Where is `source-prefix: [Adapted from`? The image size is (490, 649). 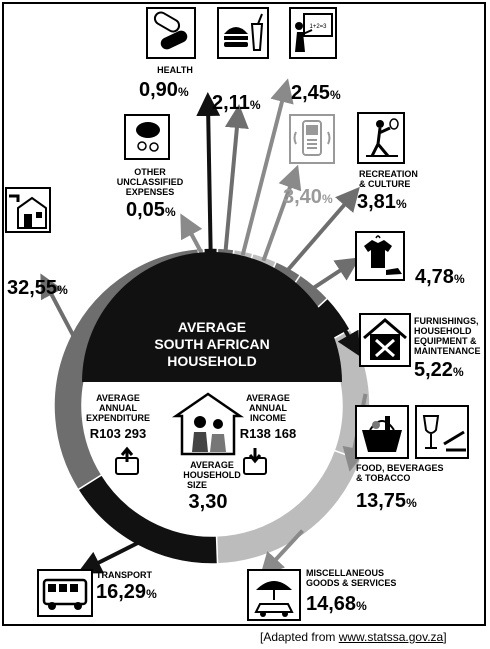 source-prefix: [Adapted from is located at coordinates (299, 637).